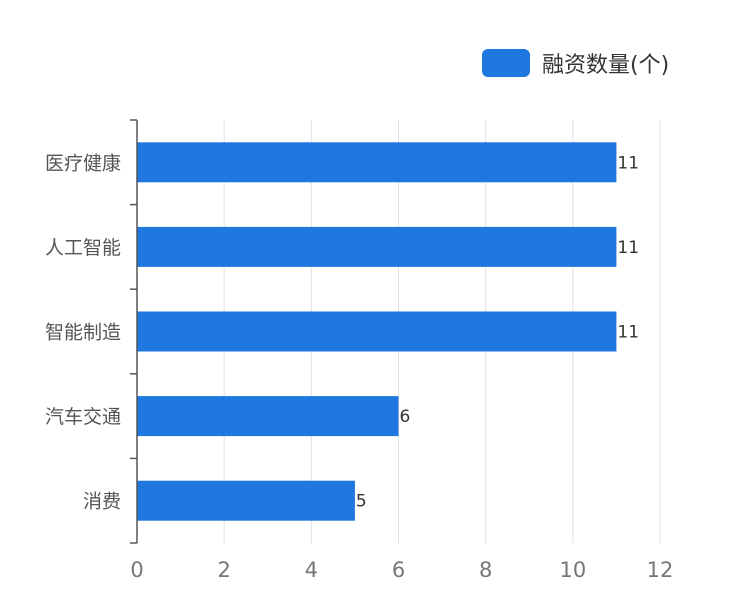 This screenshot has height=604, width=750. What do you see at coordinates (136, 570) in the screenshot?
I see `x-tick-label: 0` at bounding box center [136, 570].